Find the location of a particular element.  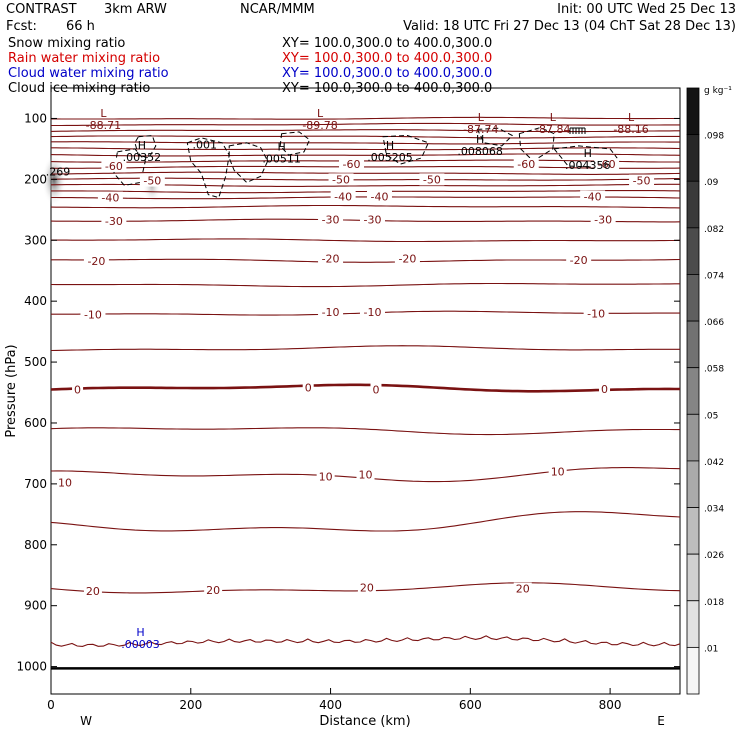

extremum-value: .00511 is located at coordinates (281, 159).